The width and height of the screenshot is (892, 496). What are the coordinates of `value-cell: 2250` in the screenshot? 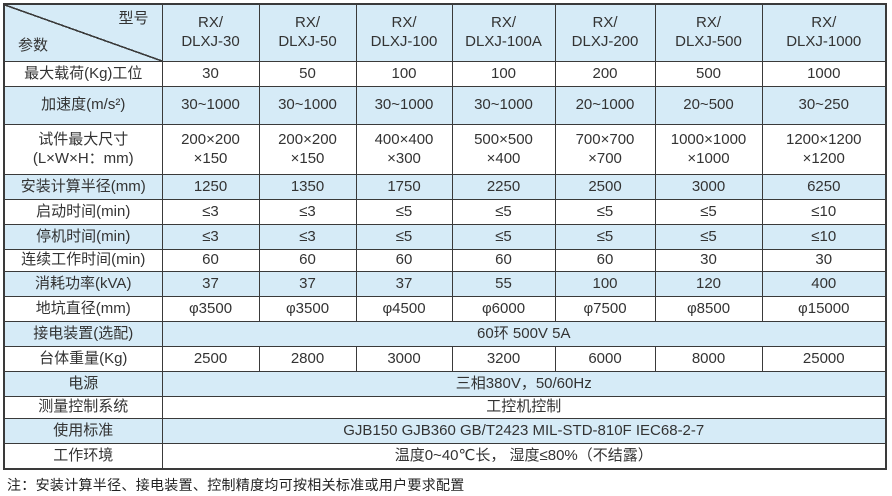 It's located at (503, 187).